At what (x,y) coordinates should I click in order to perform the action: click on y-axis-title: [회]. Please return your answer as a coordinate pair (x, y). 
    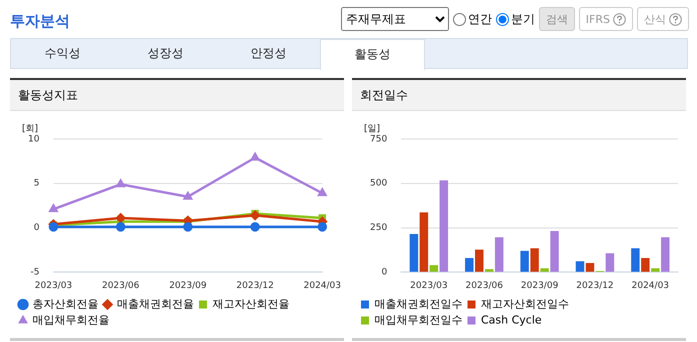
    Looking at the image, I should click on (30, 129).